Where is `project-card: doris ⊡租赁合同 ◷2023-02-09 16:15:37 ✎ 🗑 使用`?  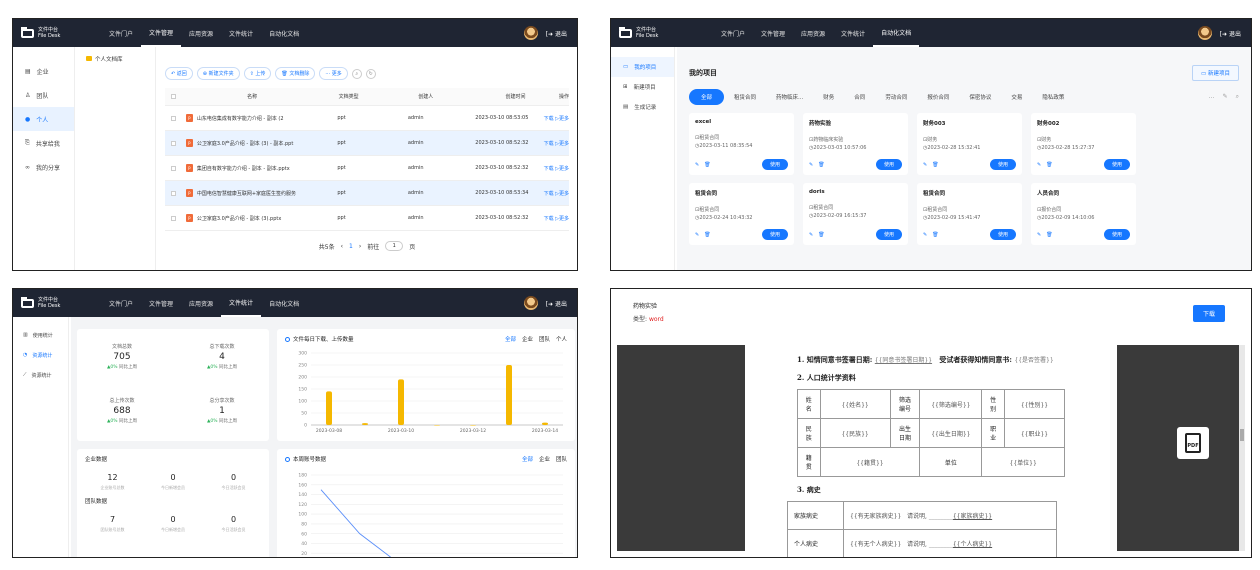
project-card: doris ⊡租赁合同 ◷2023-02-09 16:15:37 ✎ 🗑 使用 is located at coordinates (855, 214).